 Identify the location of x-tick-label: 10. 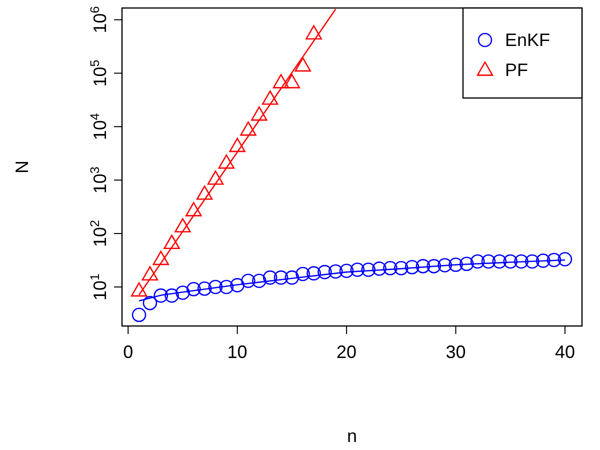
(237, 352).